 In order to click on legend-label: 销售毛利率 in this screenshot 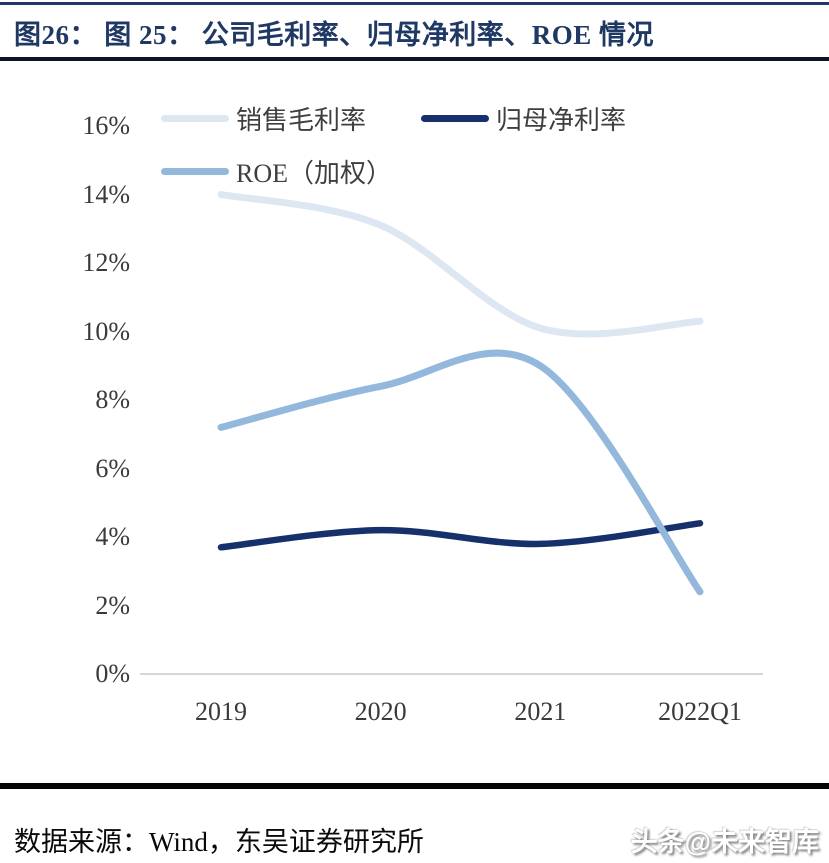, I will do `click(301, 120)`.